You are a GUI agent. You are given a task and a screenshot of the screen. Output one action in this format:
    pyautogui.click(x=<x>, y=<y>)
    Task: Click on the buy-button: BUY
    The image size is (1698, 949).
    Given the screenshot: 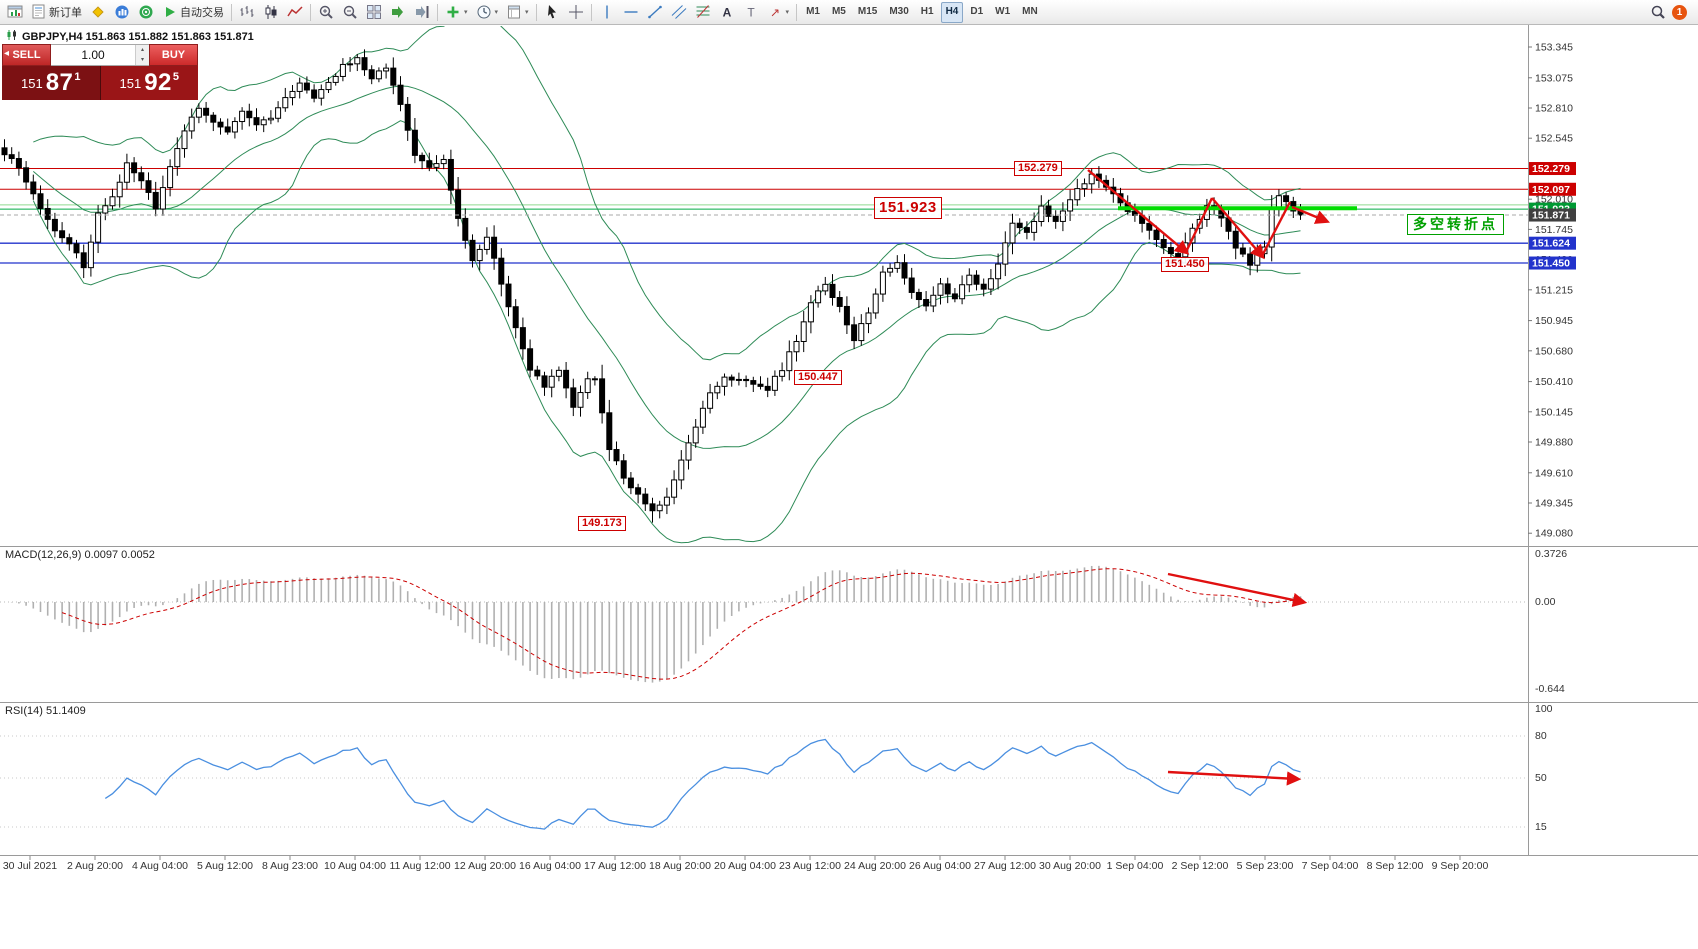 What is the action you would take?
    pyautogui.click(x=173, y=55)
    